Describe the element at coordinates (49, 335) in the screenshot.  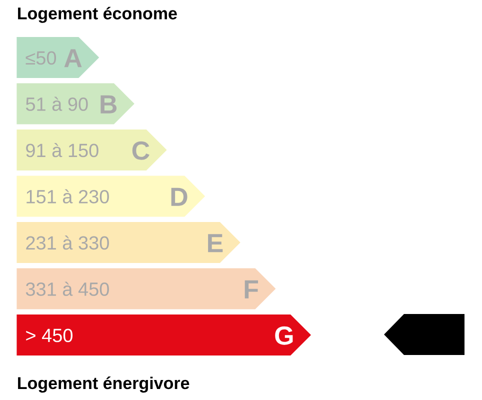
I see `y-tick-label: > 450` at that location.